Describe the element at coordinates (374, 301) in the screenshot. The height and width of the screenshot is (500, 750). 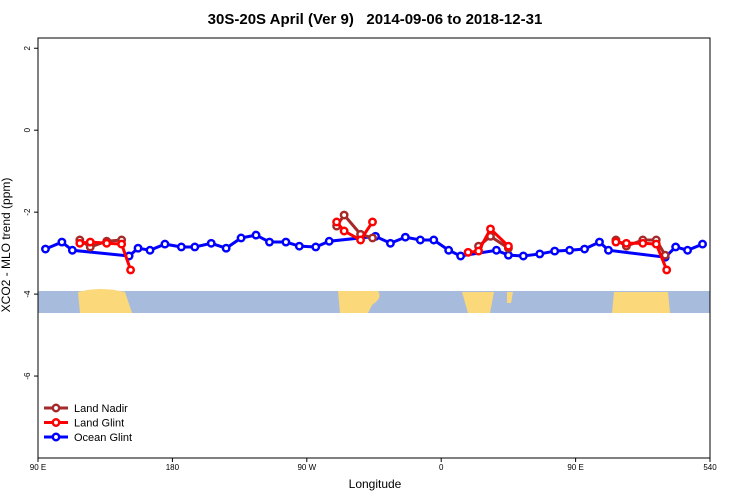
I see `map-strip` at that location.